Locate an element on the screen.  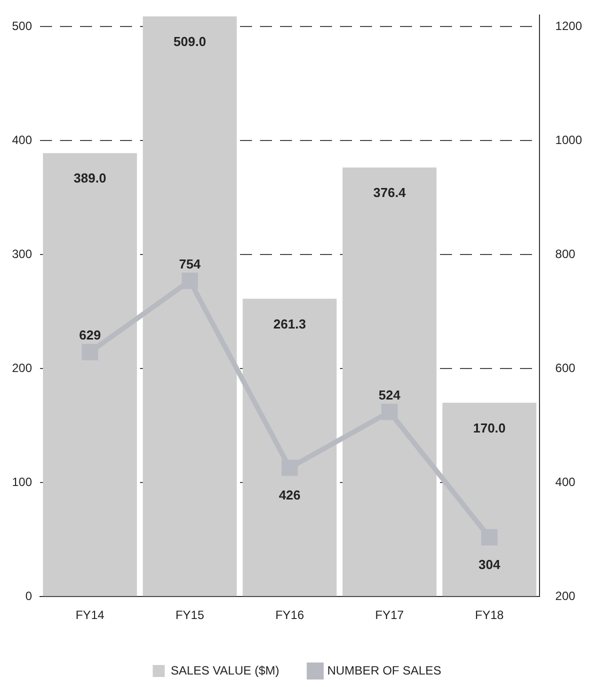
legend-label: NUMBER OF SALES is located at coordinates (384, 670).